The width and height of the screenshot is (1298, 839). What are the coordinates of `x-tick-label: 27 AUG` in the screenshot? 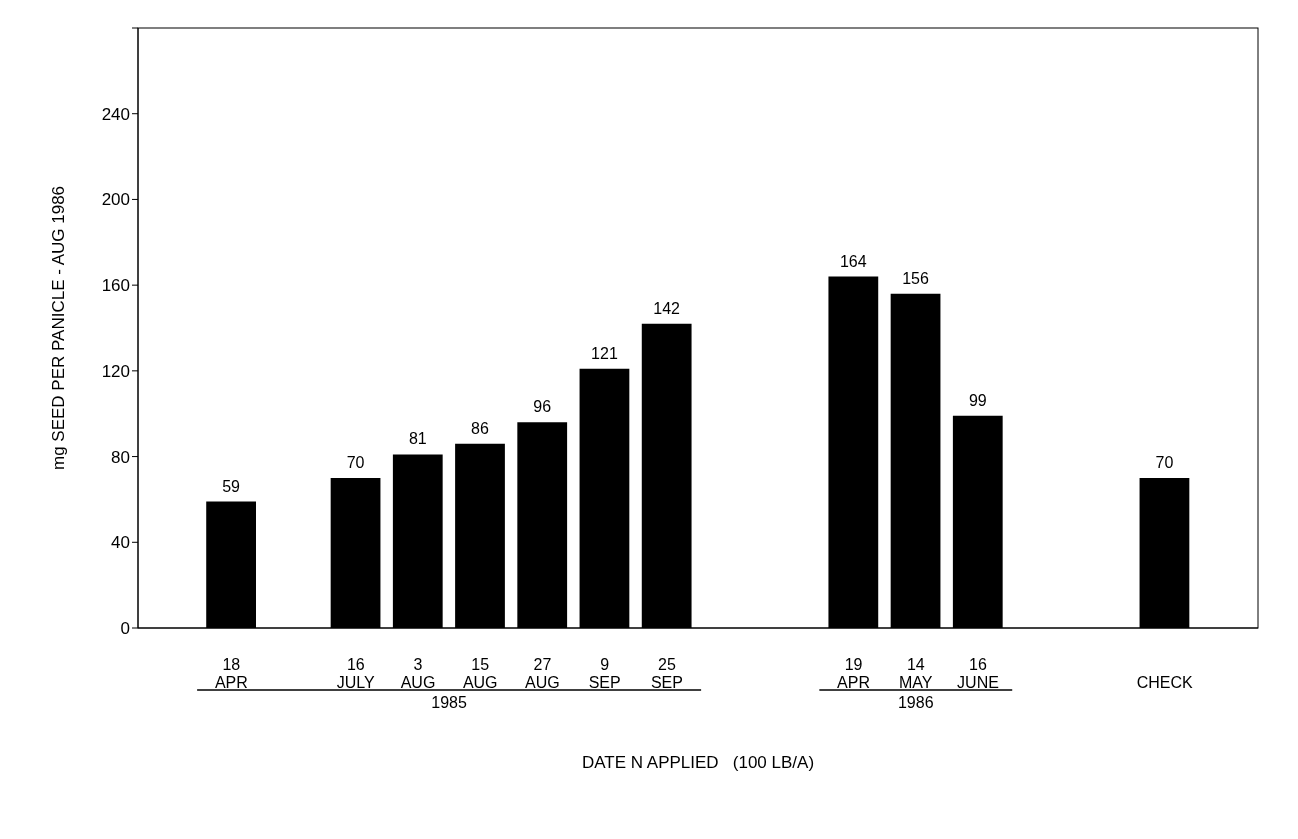 It's located at (542, 673).